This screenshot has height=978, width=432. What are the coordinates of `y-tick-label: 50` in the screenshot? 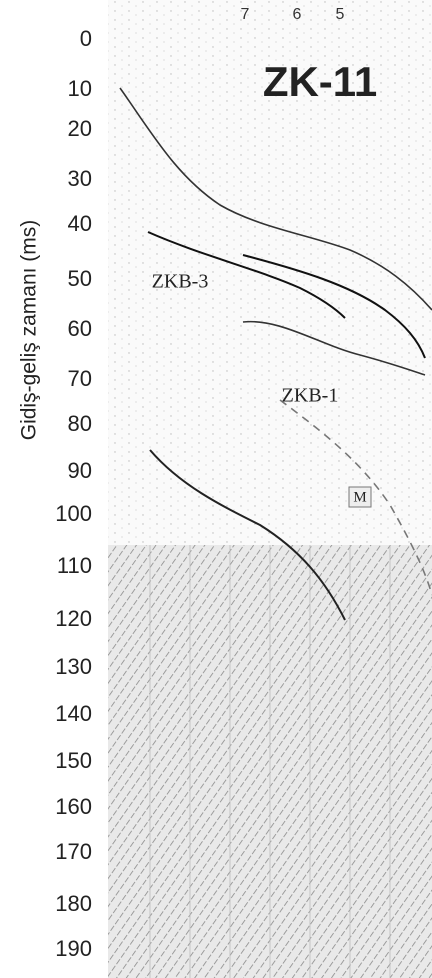 It's located at (80, 278).